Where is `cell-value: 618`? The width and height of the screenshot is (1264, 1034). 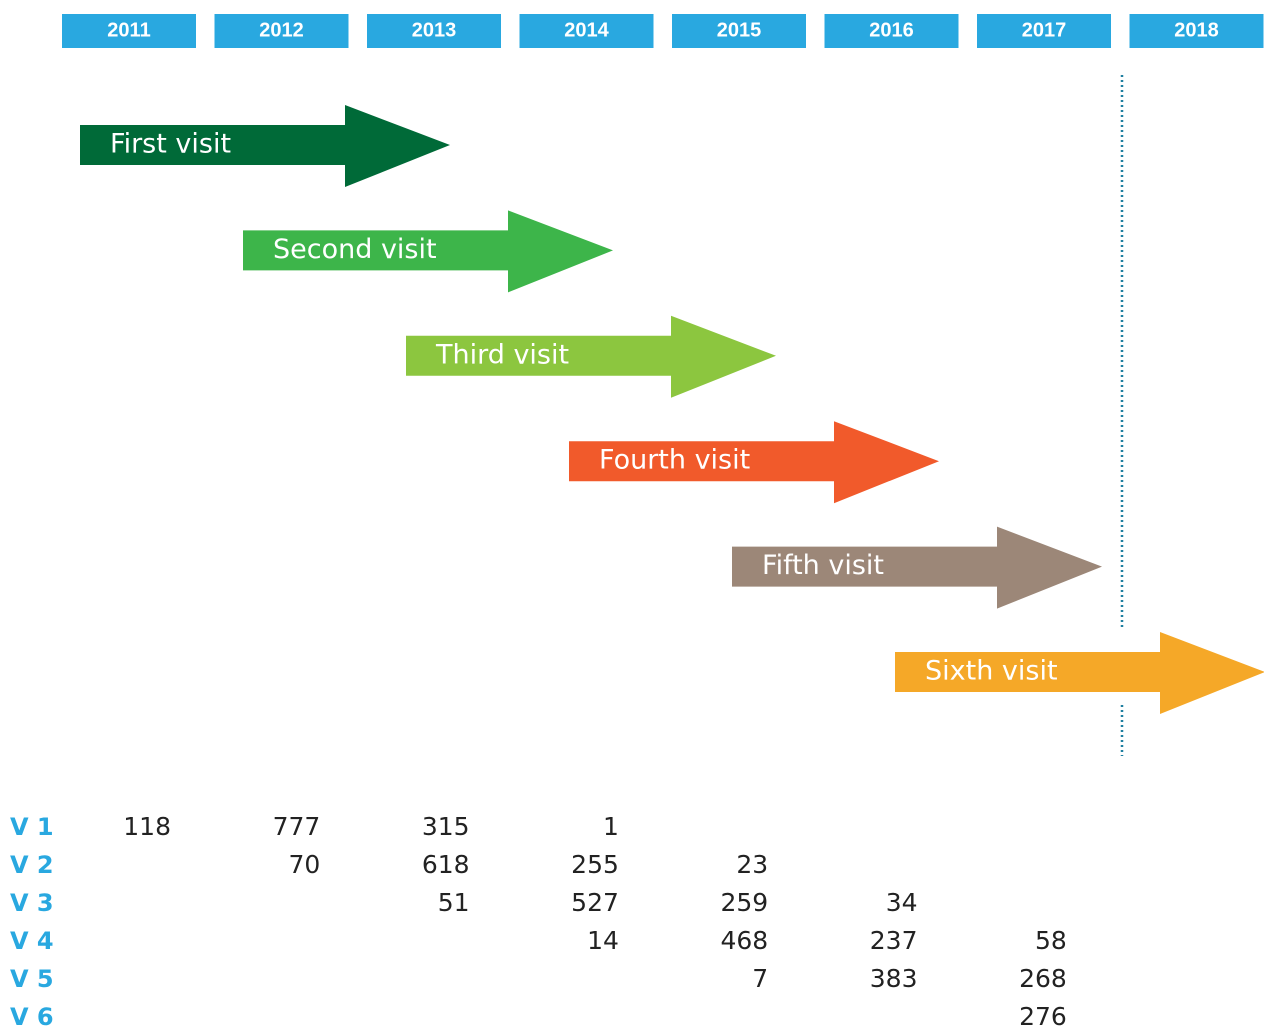
cell-value: 618 is located at coordinates (446, 864).